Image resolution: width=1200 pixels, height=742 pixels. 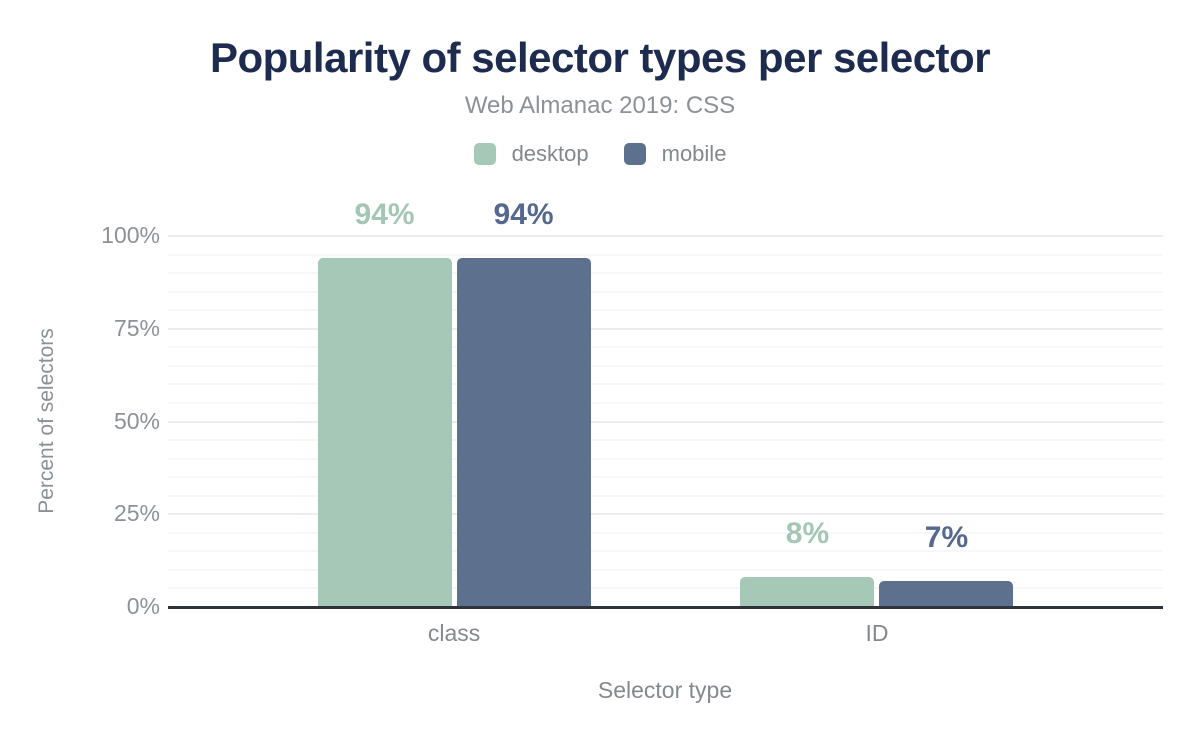 I want to click on legend-swatch-desktop, so click(x=484, y=154).